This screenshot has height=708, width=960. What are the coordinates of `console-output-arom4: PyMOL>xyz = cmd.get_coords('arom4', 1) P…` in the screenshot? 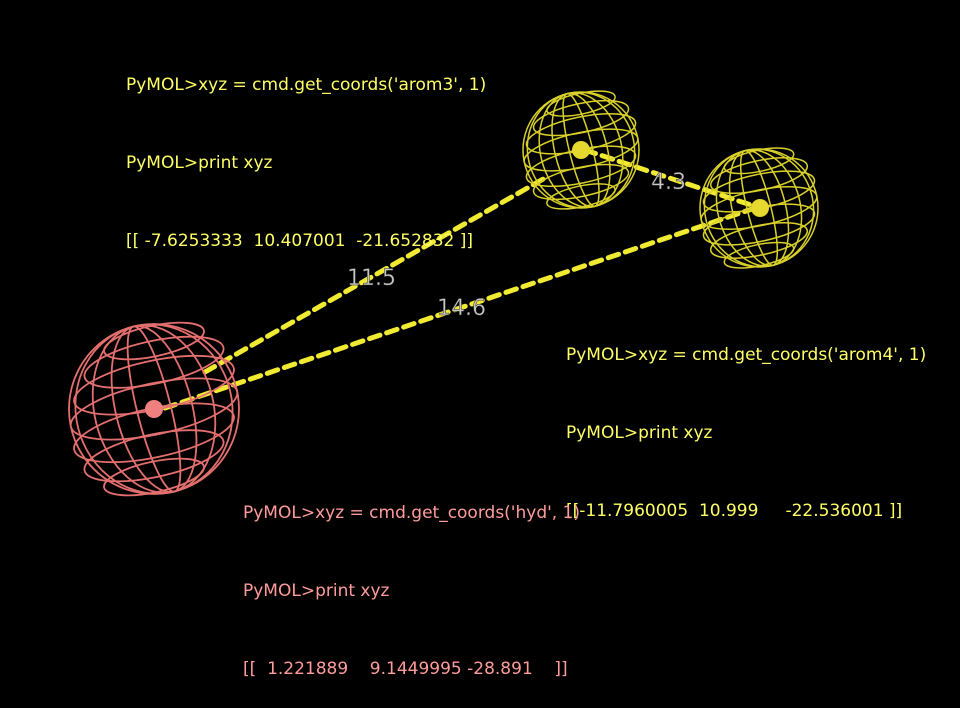 It's located at (746, 420).